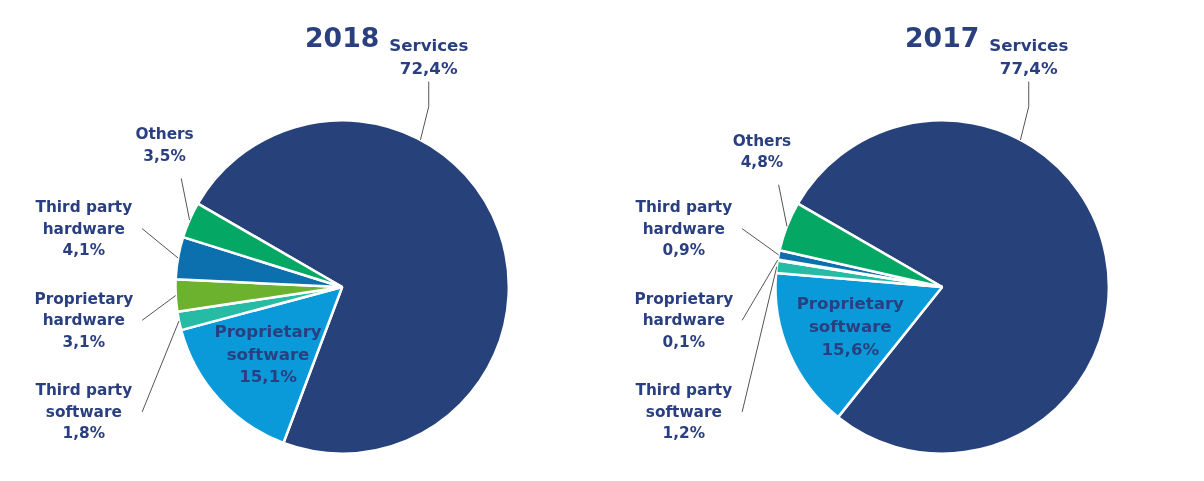 Image resolution: width=1204 pixels, height=481 pixels. I want to click on data-label: 0,1%, so click(684, 341).